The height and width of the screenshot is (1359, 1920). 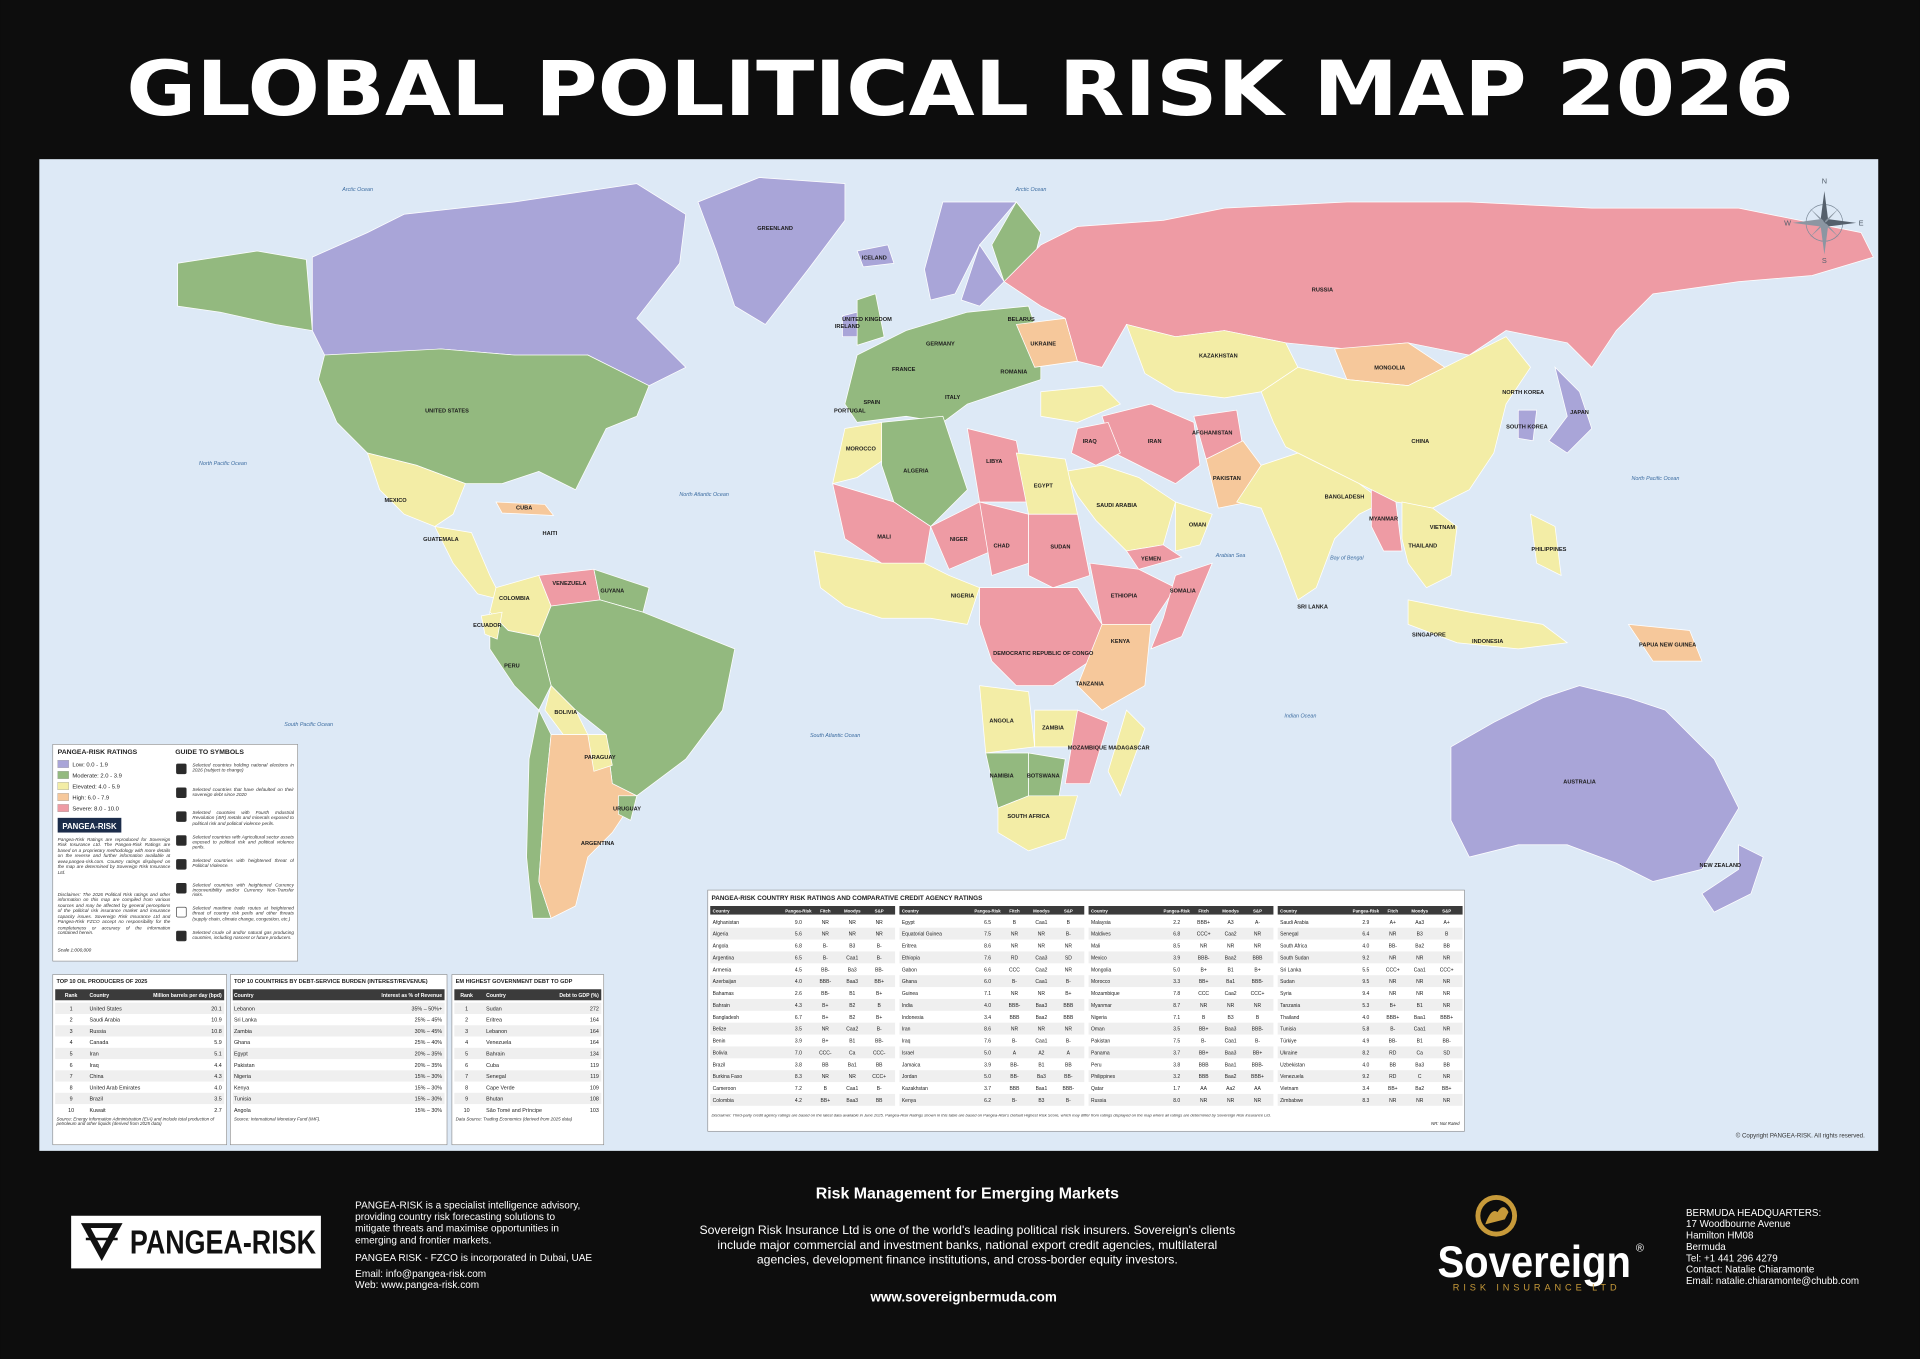 I want to click on hq-line: Tel: +1 441 296 4279, so click(x=1732, y=1258).